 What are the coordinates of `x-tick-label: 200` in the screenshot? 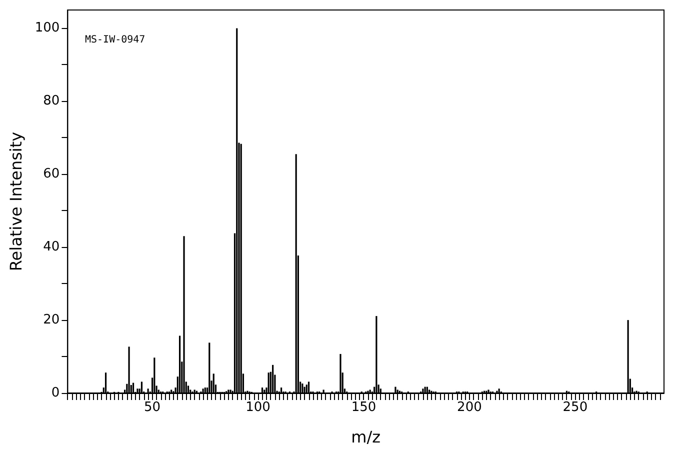 It's located at (469, 407).